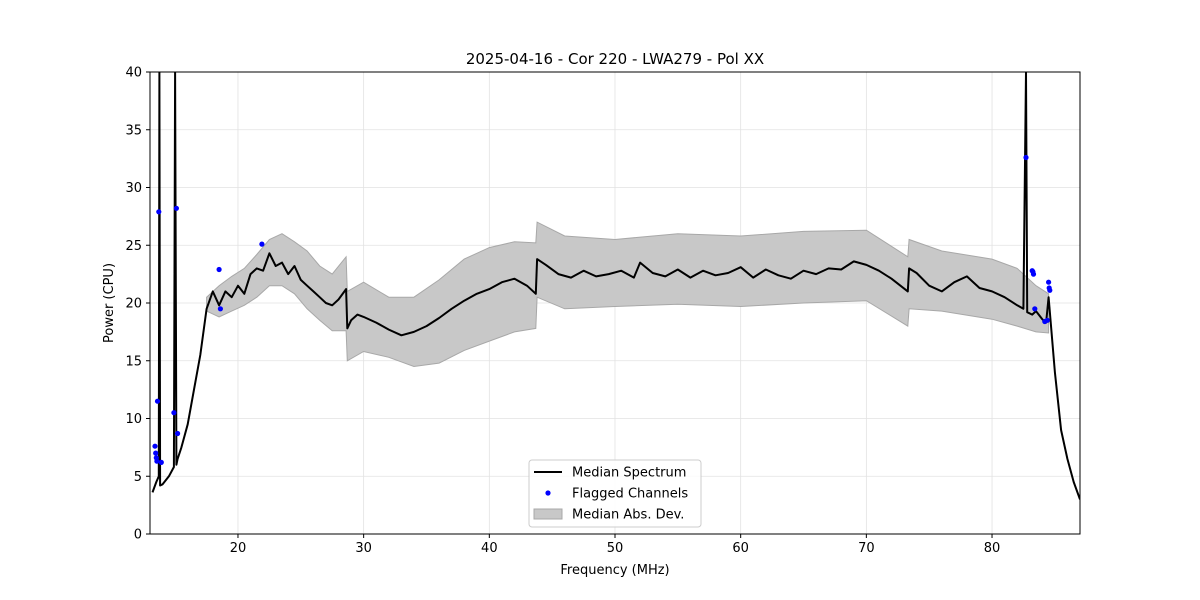  I want to click on x-tick-label: 70, so click(866, 548).